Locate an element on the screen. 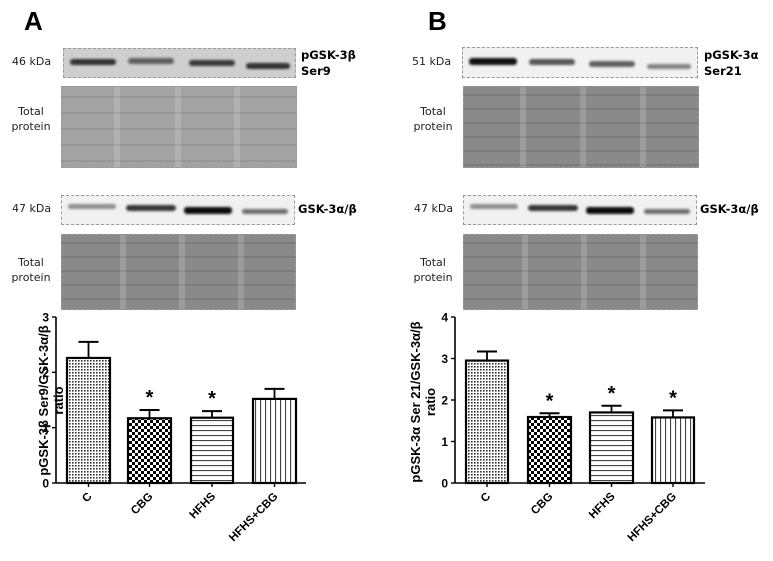 The height and width of the screenshot is (561, 773). chart-b-plot: 0 1 2 3 4 C CBG * HFHS * HFHS+CBG * is located at coordinates (573, 427).